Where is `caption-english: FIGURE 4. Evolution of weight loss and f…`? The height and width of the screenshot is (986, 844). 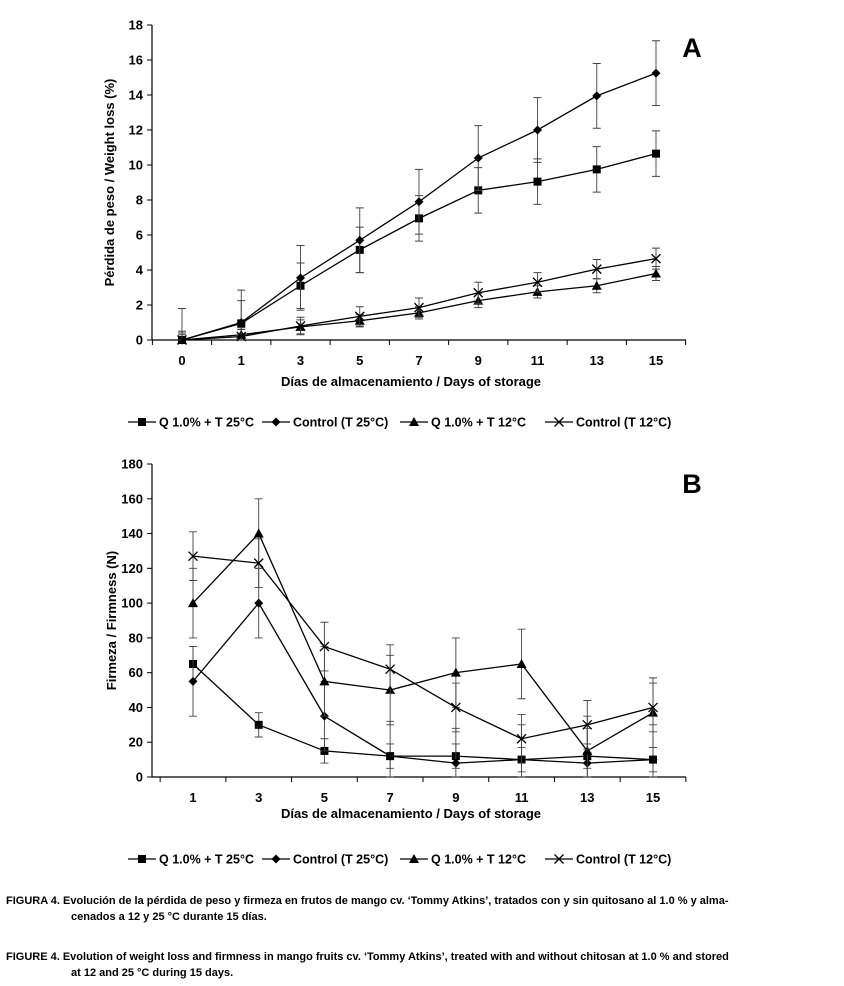 caption-english: FIGURE 4. Evolution of weight loss and f… is located at coordinates (421, 965).